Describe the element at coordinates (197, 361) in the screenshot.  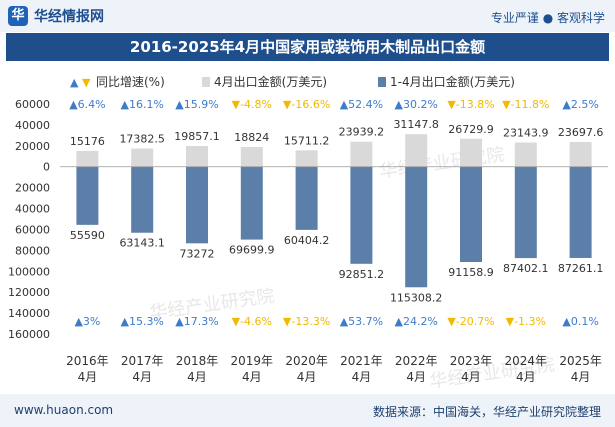
I see `x-tick-label: 2018年` at that location.